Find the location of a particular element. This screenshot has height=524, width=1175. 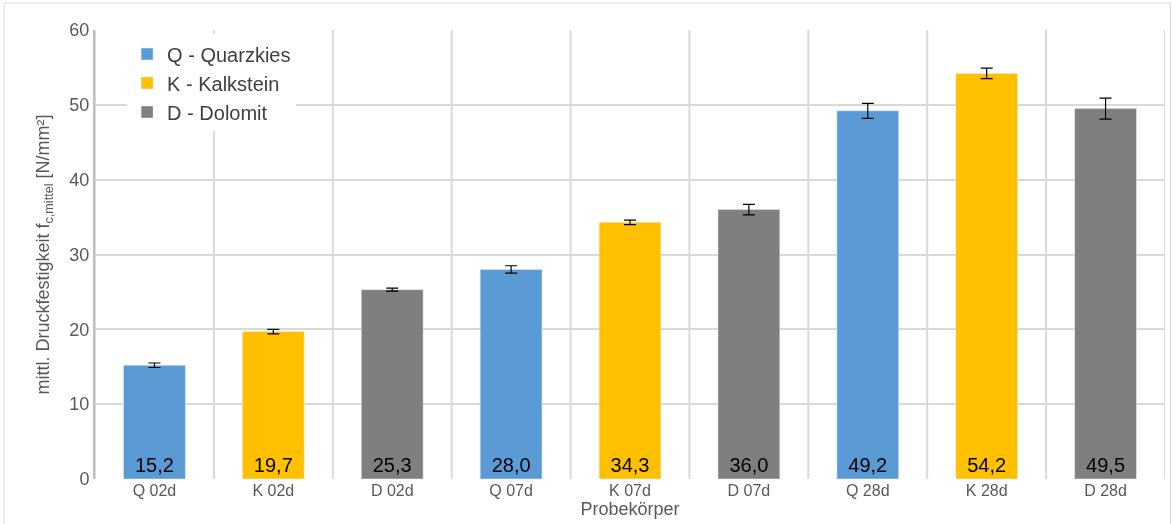

data-label: 25,3 is located at coordinates (392, 465).